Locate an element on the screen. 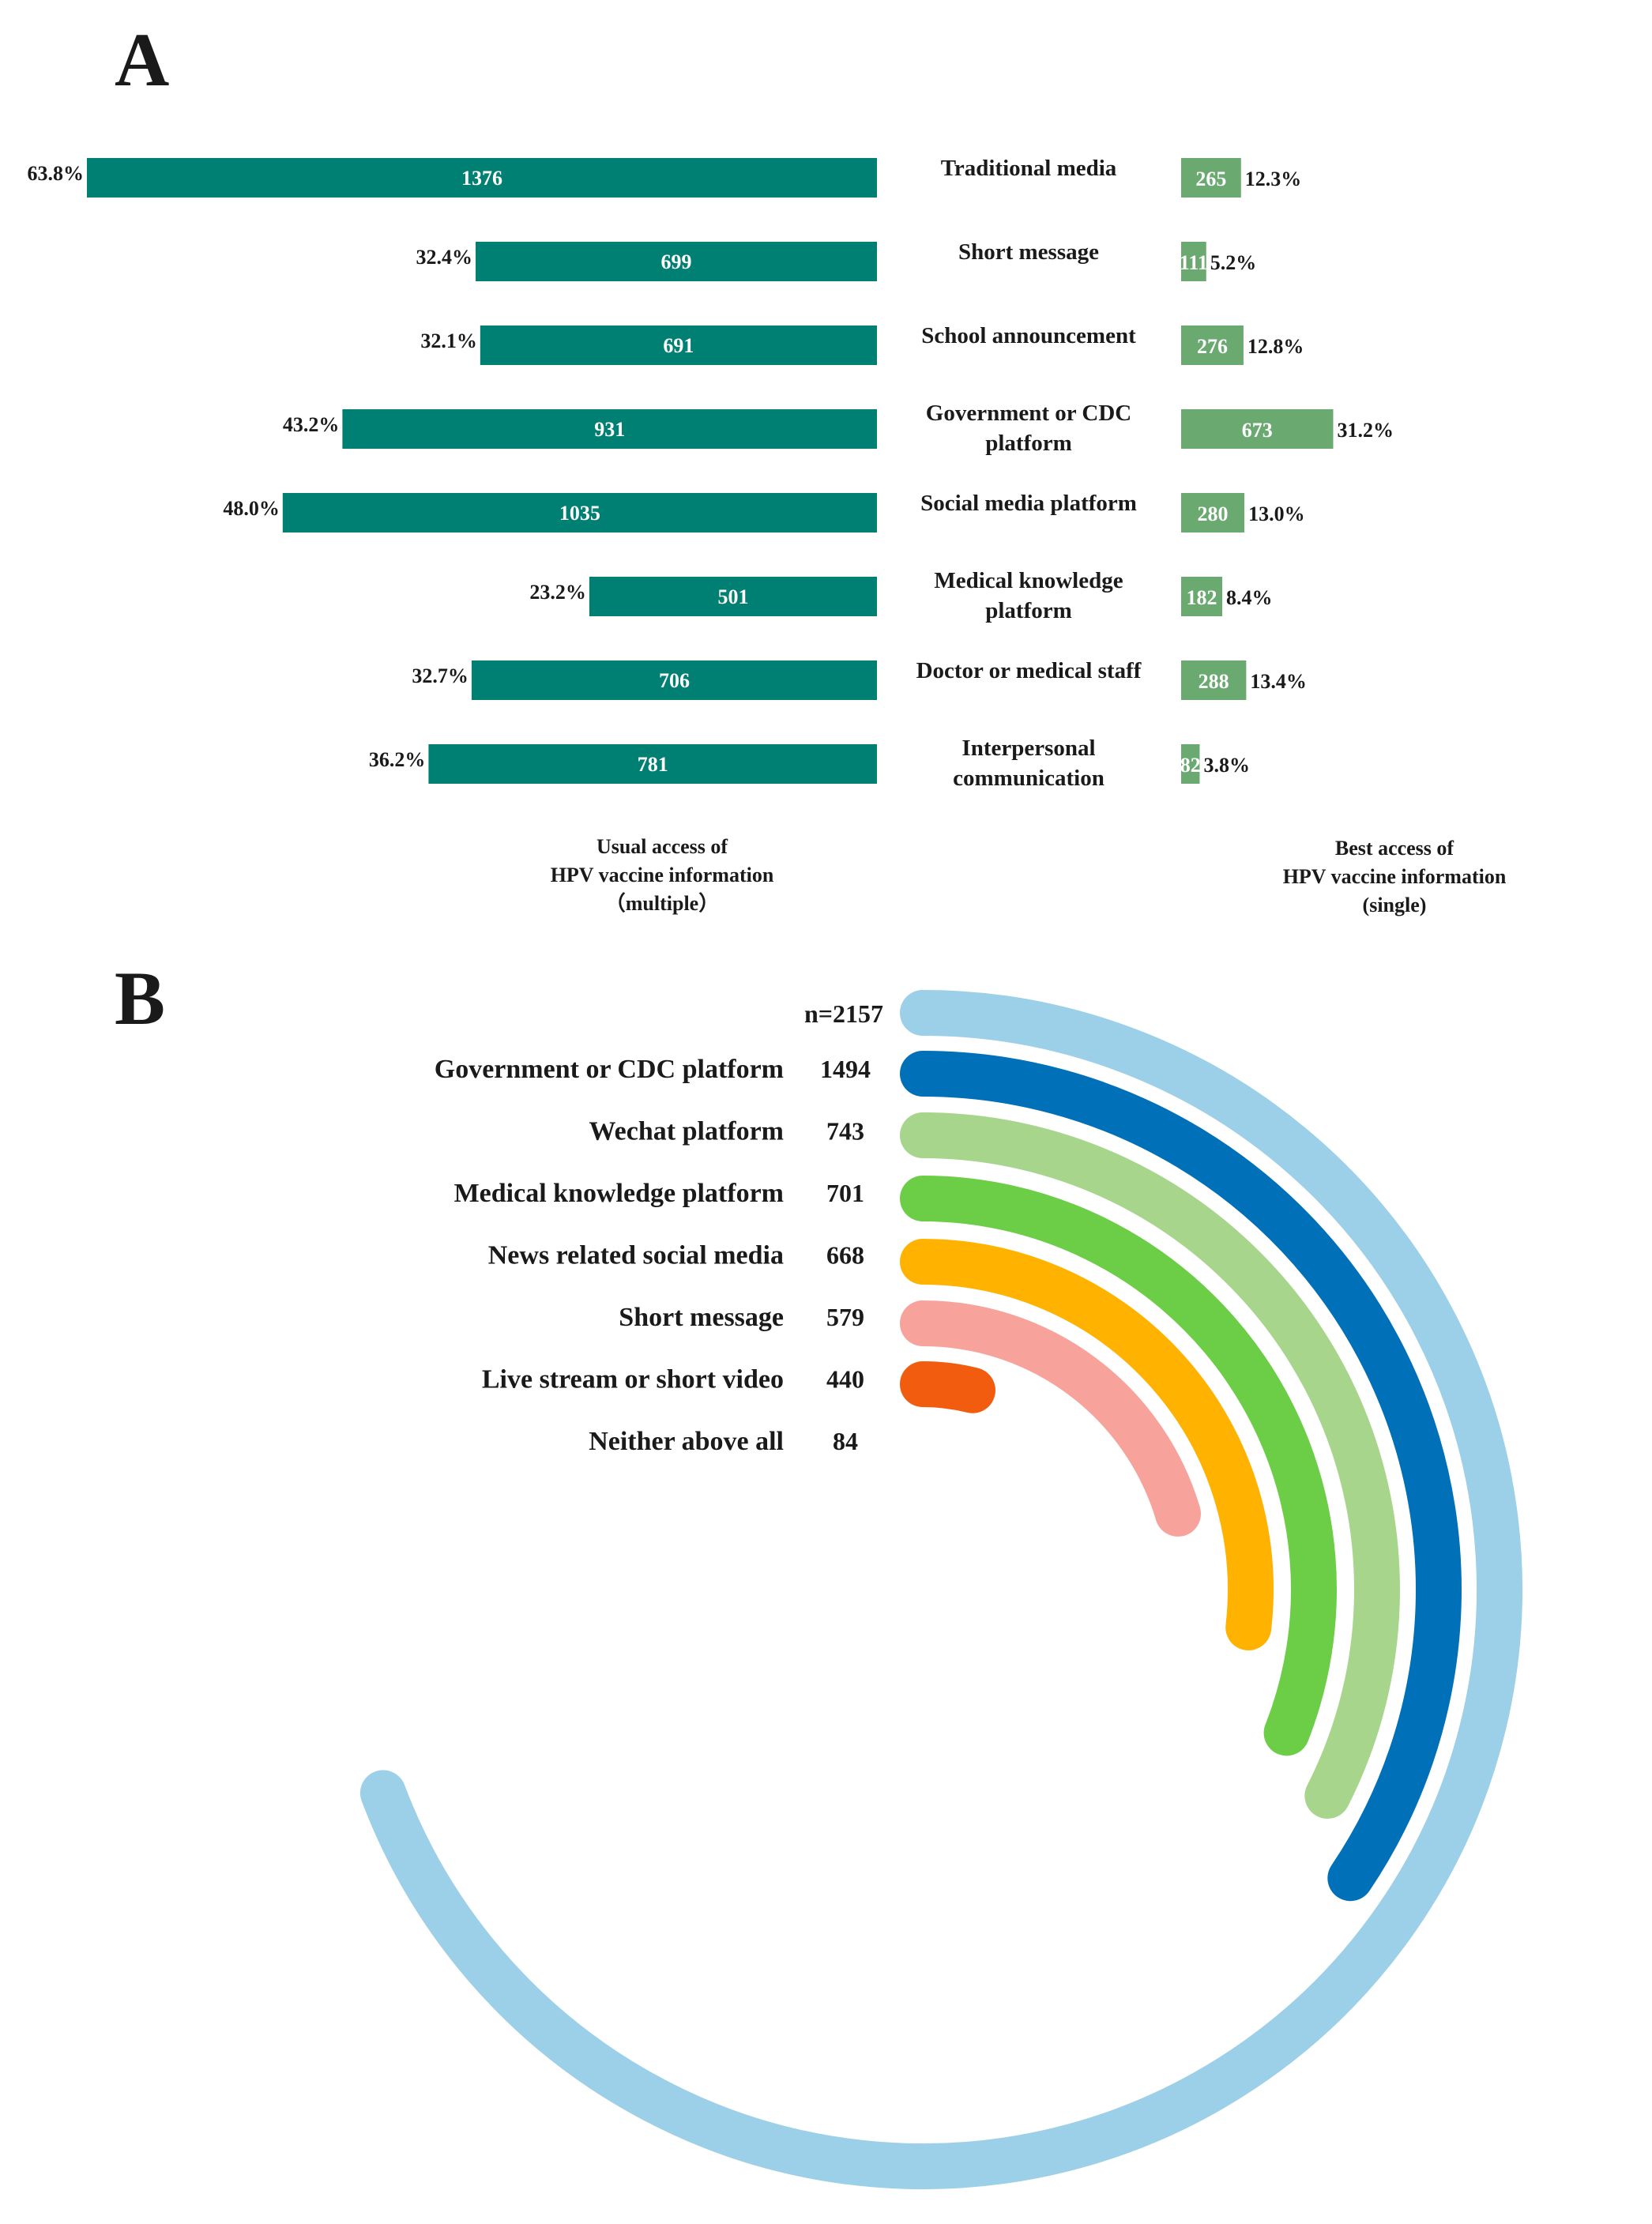 The width and height of the screenshot is (1652, 2224). usual-bar-traditional-media is located at coordinates (482, 178).